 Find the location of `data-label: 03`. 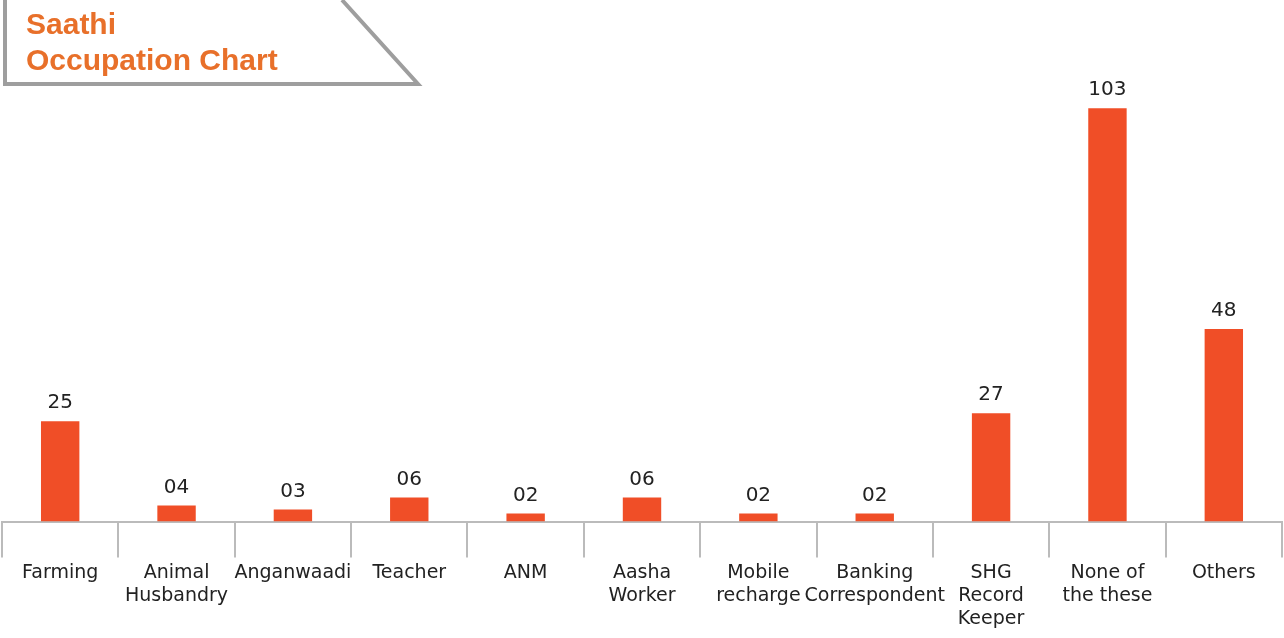

data-label: 03 is located at coordinates (293, 489).